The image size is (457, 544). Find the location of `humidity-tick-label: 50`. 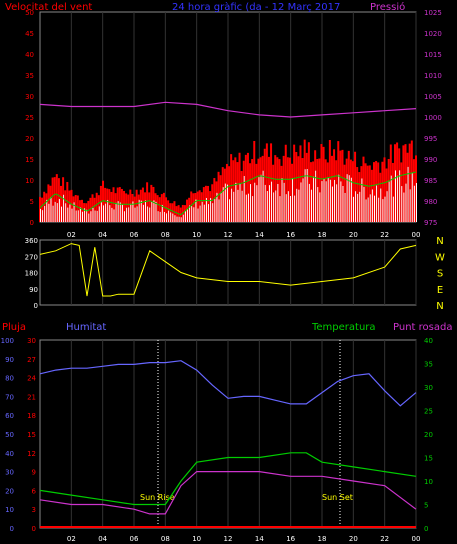

humidity-tick-label: 50 is located at coordinates (9, 435).